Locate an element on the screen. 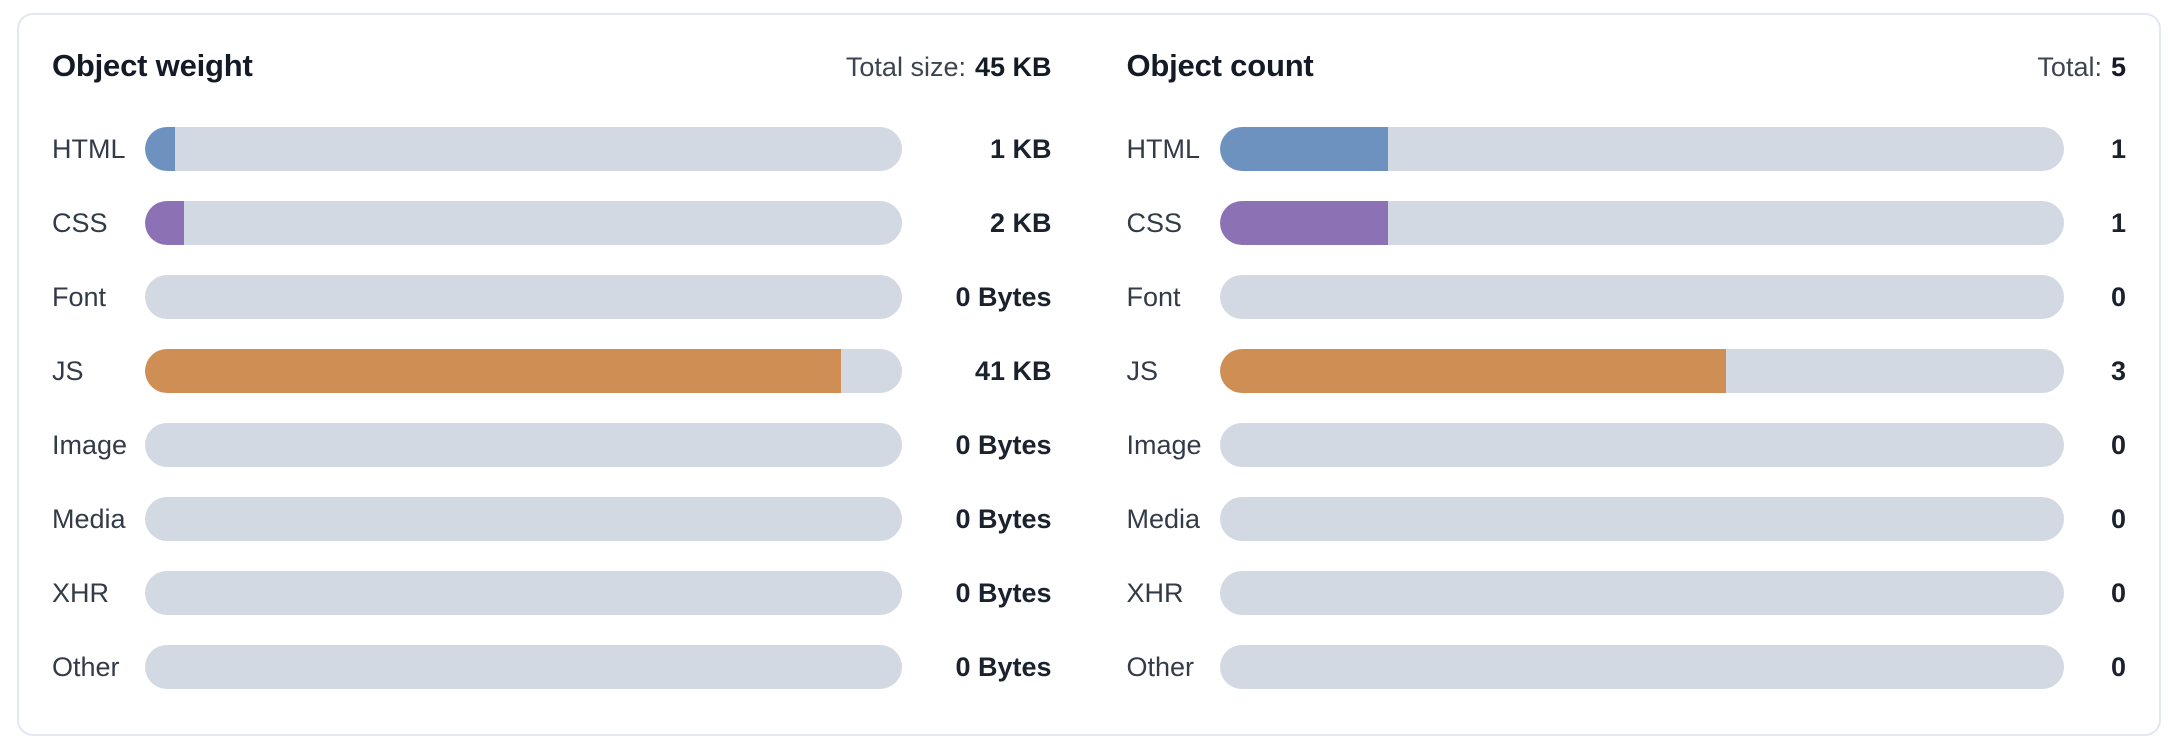  chart-row: JS 3 is located at coordinates (1626, 371).